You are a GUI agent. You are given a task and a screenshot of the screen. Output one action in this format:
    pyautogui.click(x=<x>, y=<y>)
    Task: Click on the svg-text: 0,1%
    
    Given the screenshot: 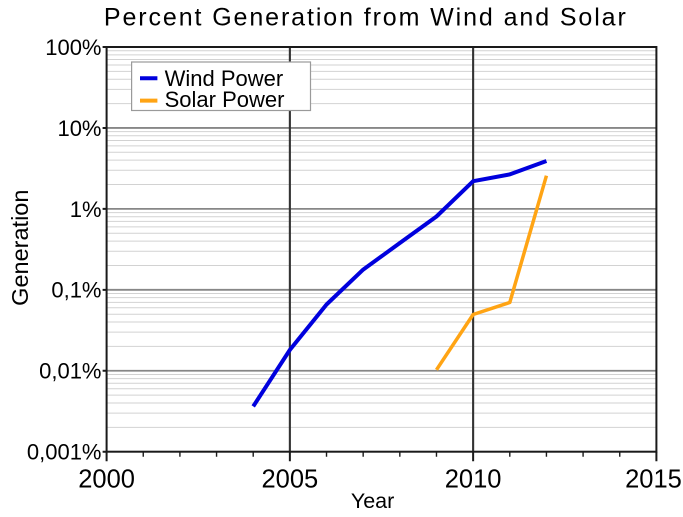 What is the action you would take?
    pyautogui.click(x=76, y=290)
    